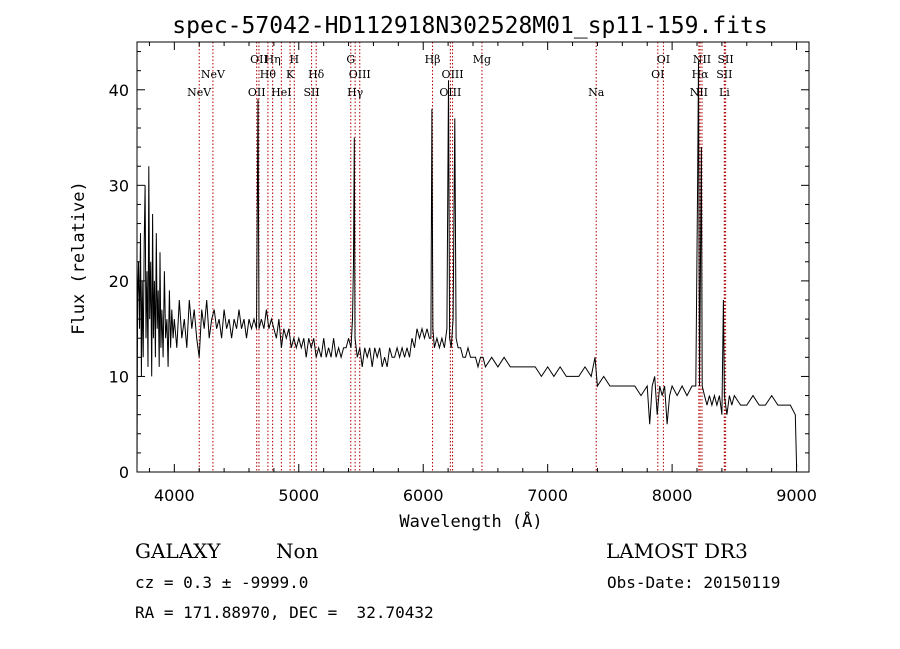 The width and height of the screenshot is (900, 649). Describe the element at coordinates (273, 59) in the screenshot. I see `emission-line-label: Hη` at that location.